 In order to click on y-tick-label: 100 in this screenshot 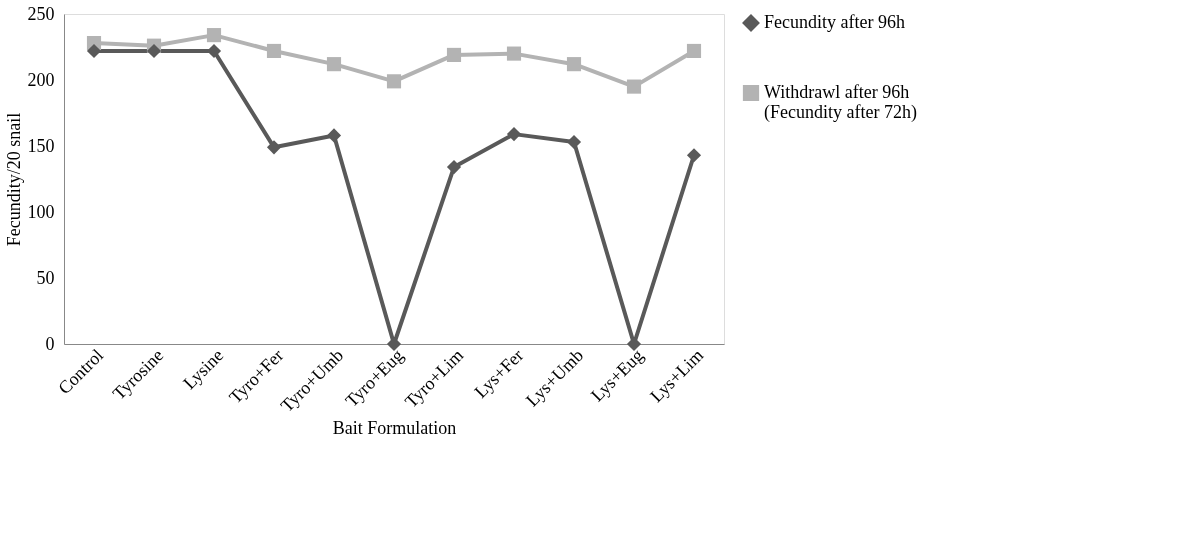, I will do `click(41, 211)`.